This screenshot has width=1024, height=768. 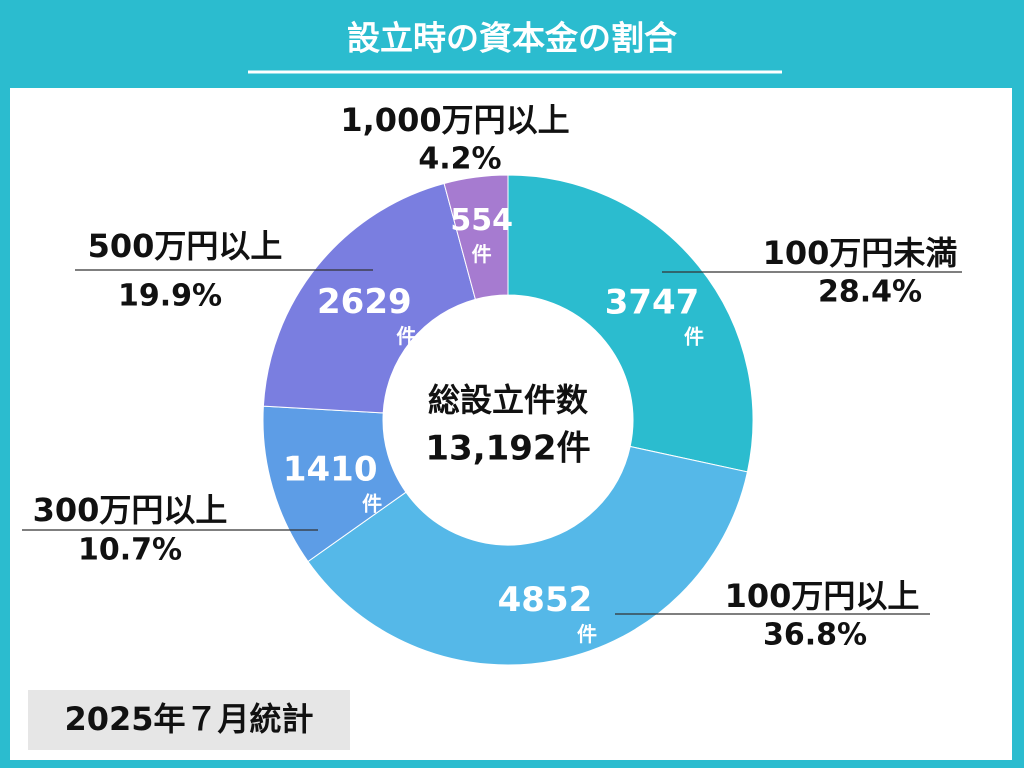 What do you see at coordinates (454, 120) in the screenshot?
I see `category-label: 1,000万円以上` at bounding box center [454, 120].